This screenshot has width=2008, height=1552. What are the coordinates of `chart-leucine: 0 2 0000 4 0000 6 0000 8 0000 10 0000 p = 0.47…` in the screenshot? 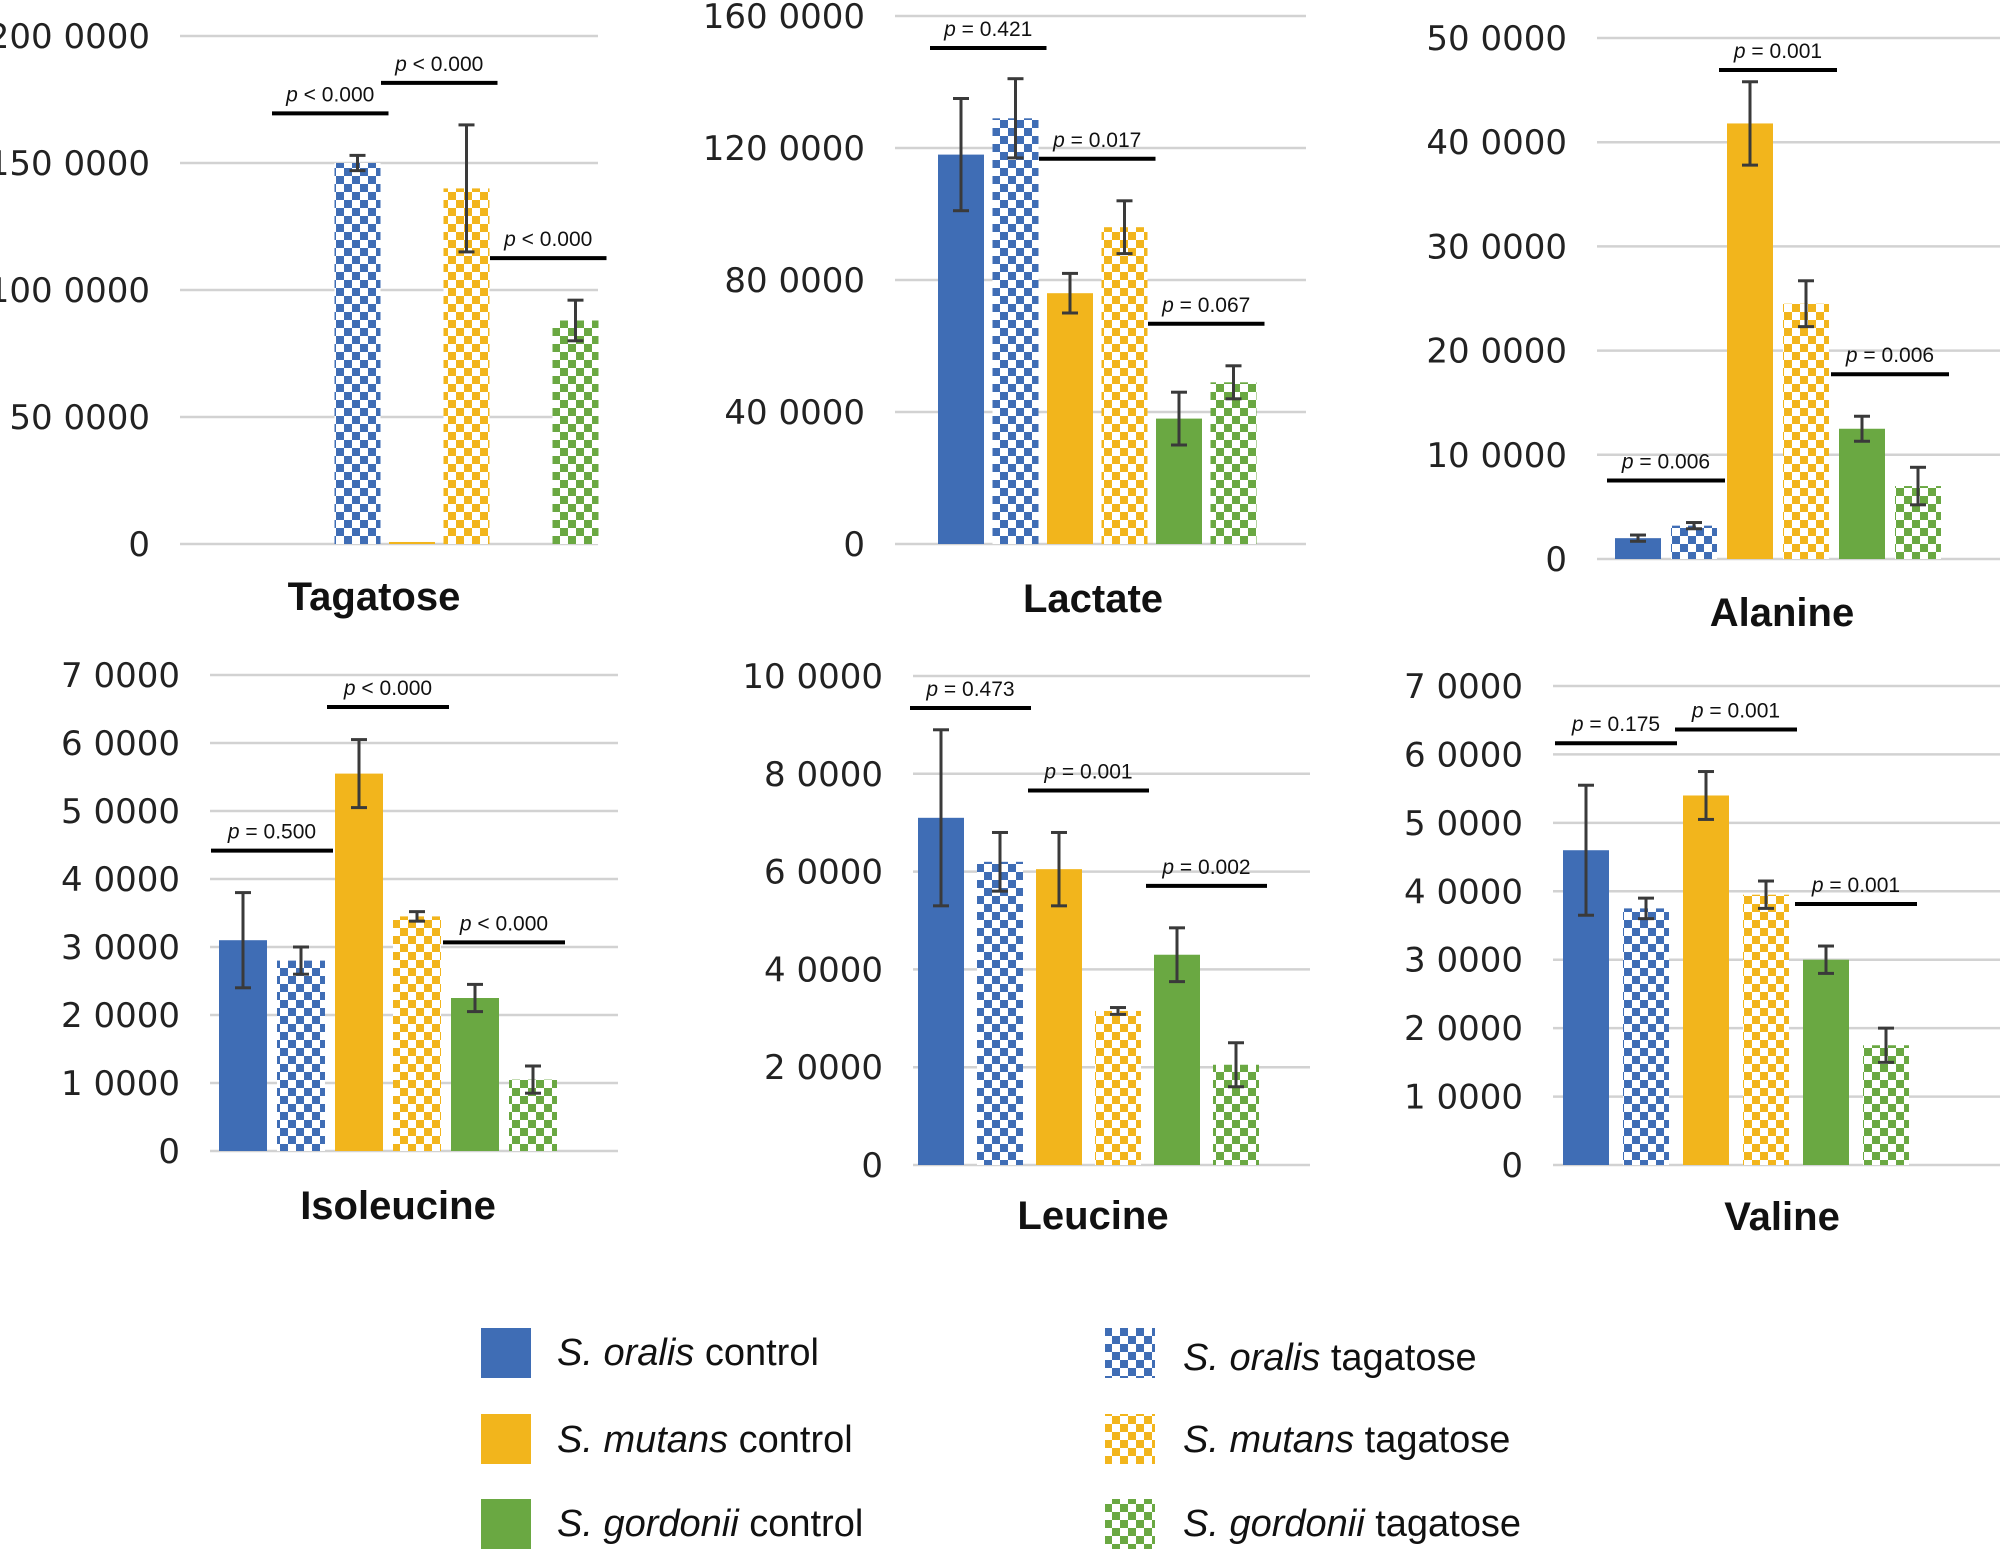 It's located at (1026, 947).